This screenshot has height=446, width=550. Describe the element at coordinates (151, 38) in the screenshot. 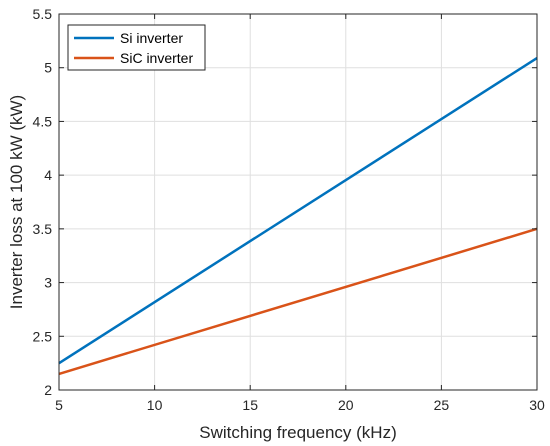

I see `legend-label-0: Si inverter` at that location.